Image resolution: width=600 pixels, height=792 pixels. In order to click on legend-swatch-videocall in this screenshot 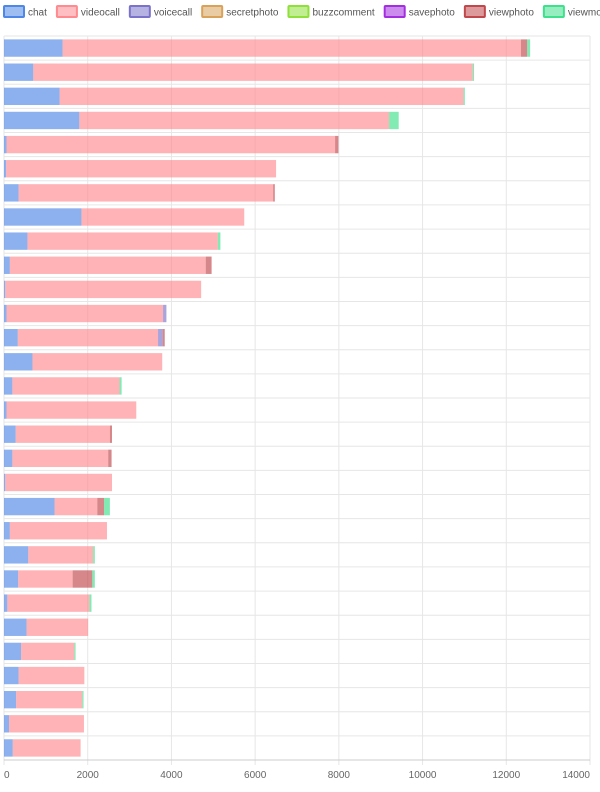, I will do `click(66, 11)`.